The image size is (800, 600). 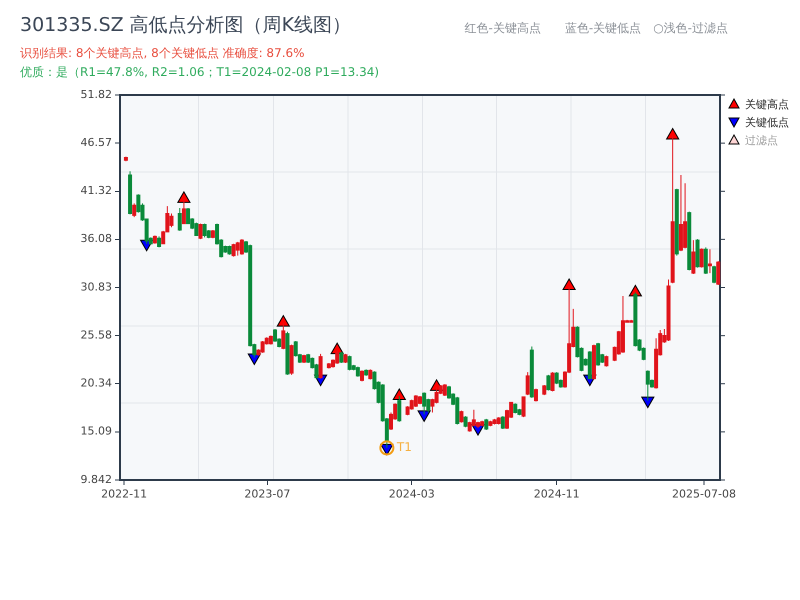 What do you see at coordinates (96, 479) in the screenshot?
I see `y-tick-label: 9.842` at bounding box center [96, 479].